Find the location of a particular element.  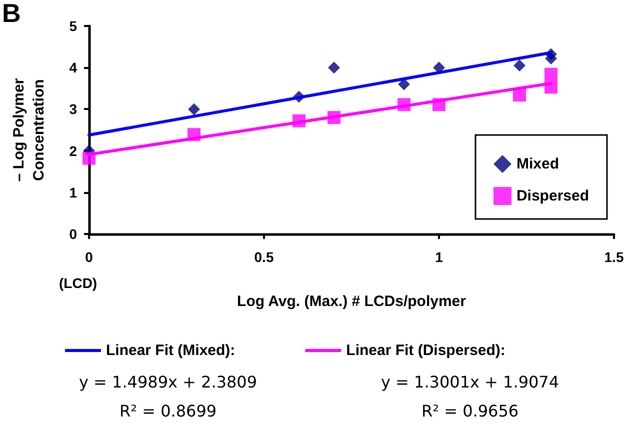

x-tick-label: 1 is located at coordinates (439, 257).